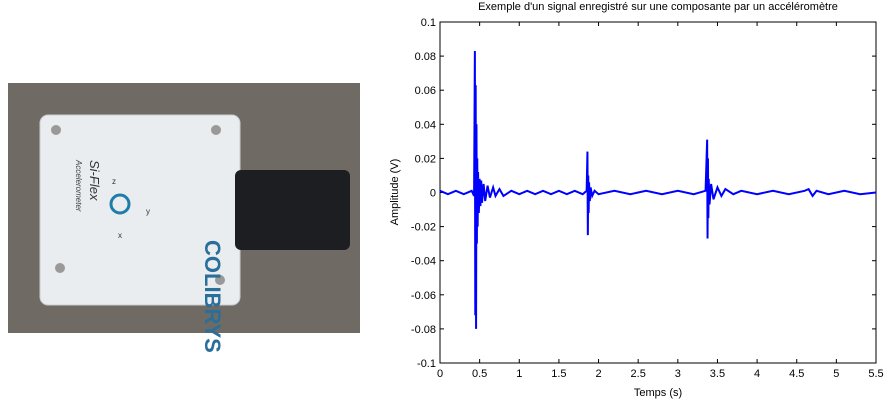  What do you see at coordinates (423, 296) in the screenshot?
I see `y-tick-label: -0.06` at bounding box center [423, 296].